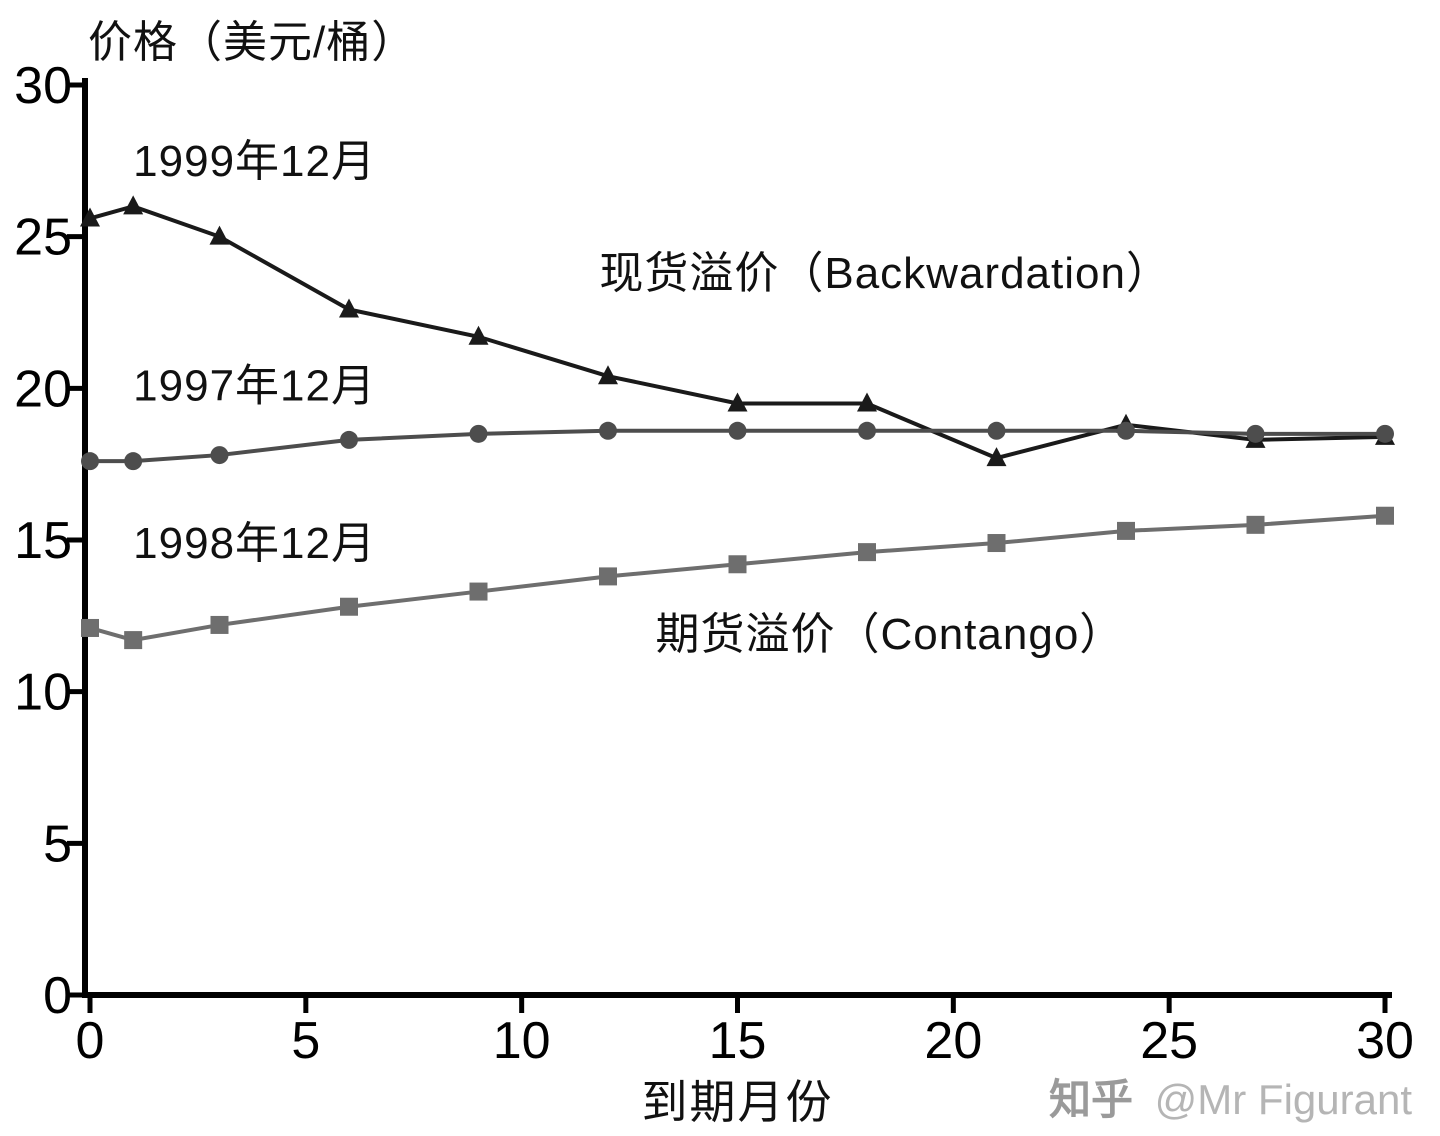 This screenshot has height=1136, width=1440. What do you see at coordinates (254, 385) in the screenshot?
I see `chart-annotation: 1997年12月` at bounding box center [254, 385].